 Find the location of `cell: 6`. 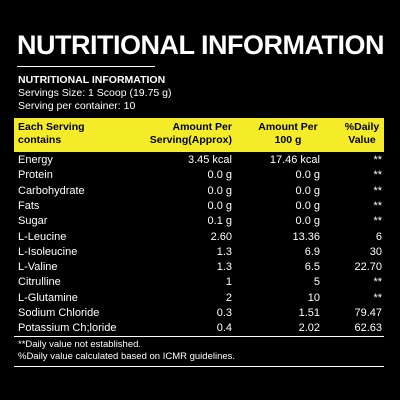

cell: 6 is located at coordinates (378, 236).